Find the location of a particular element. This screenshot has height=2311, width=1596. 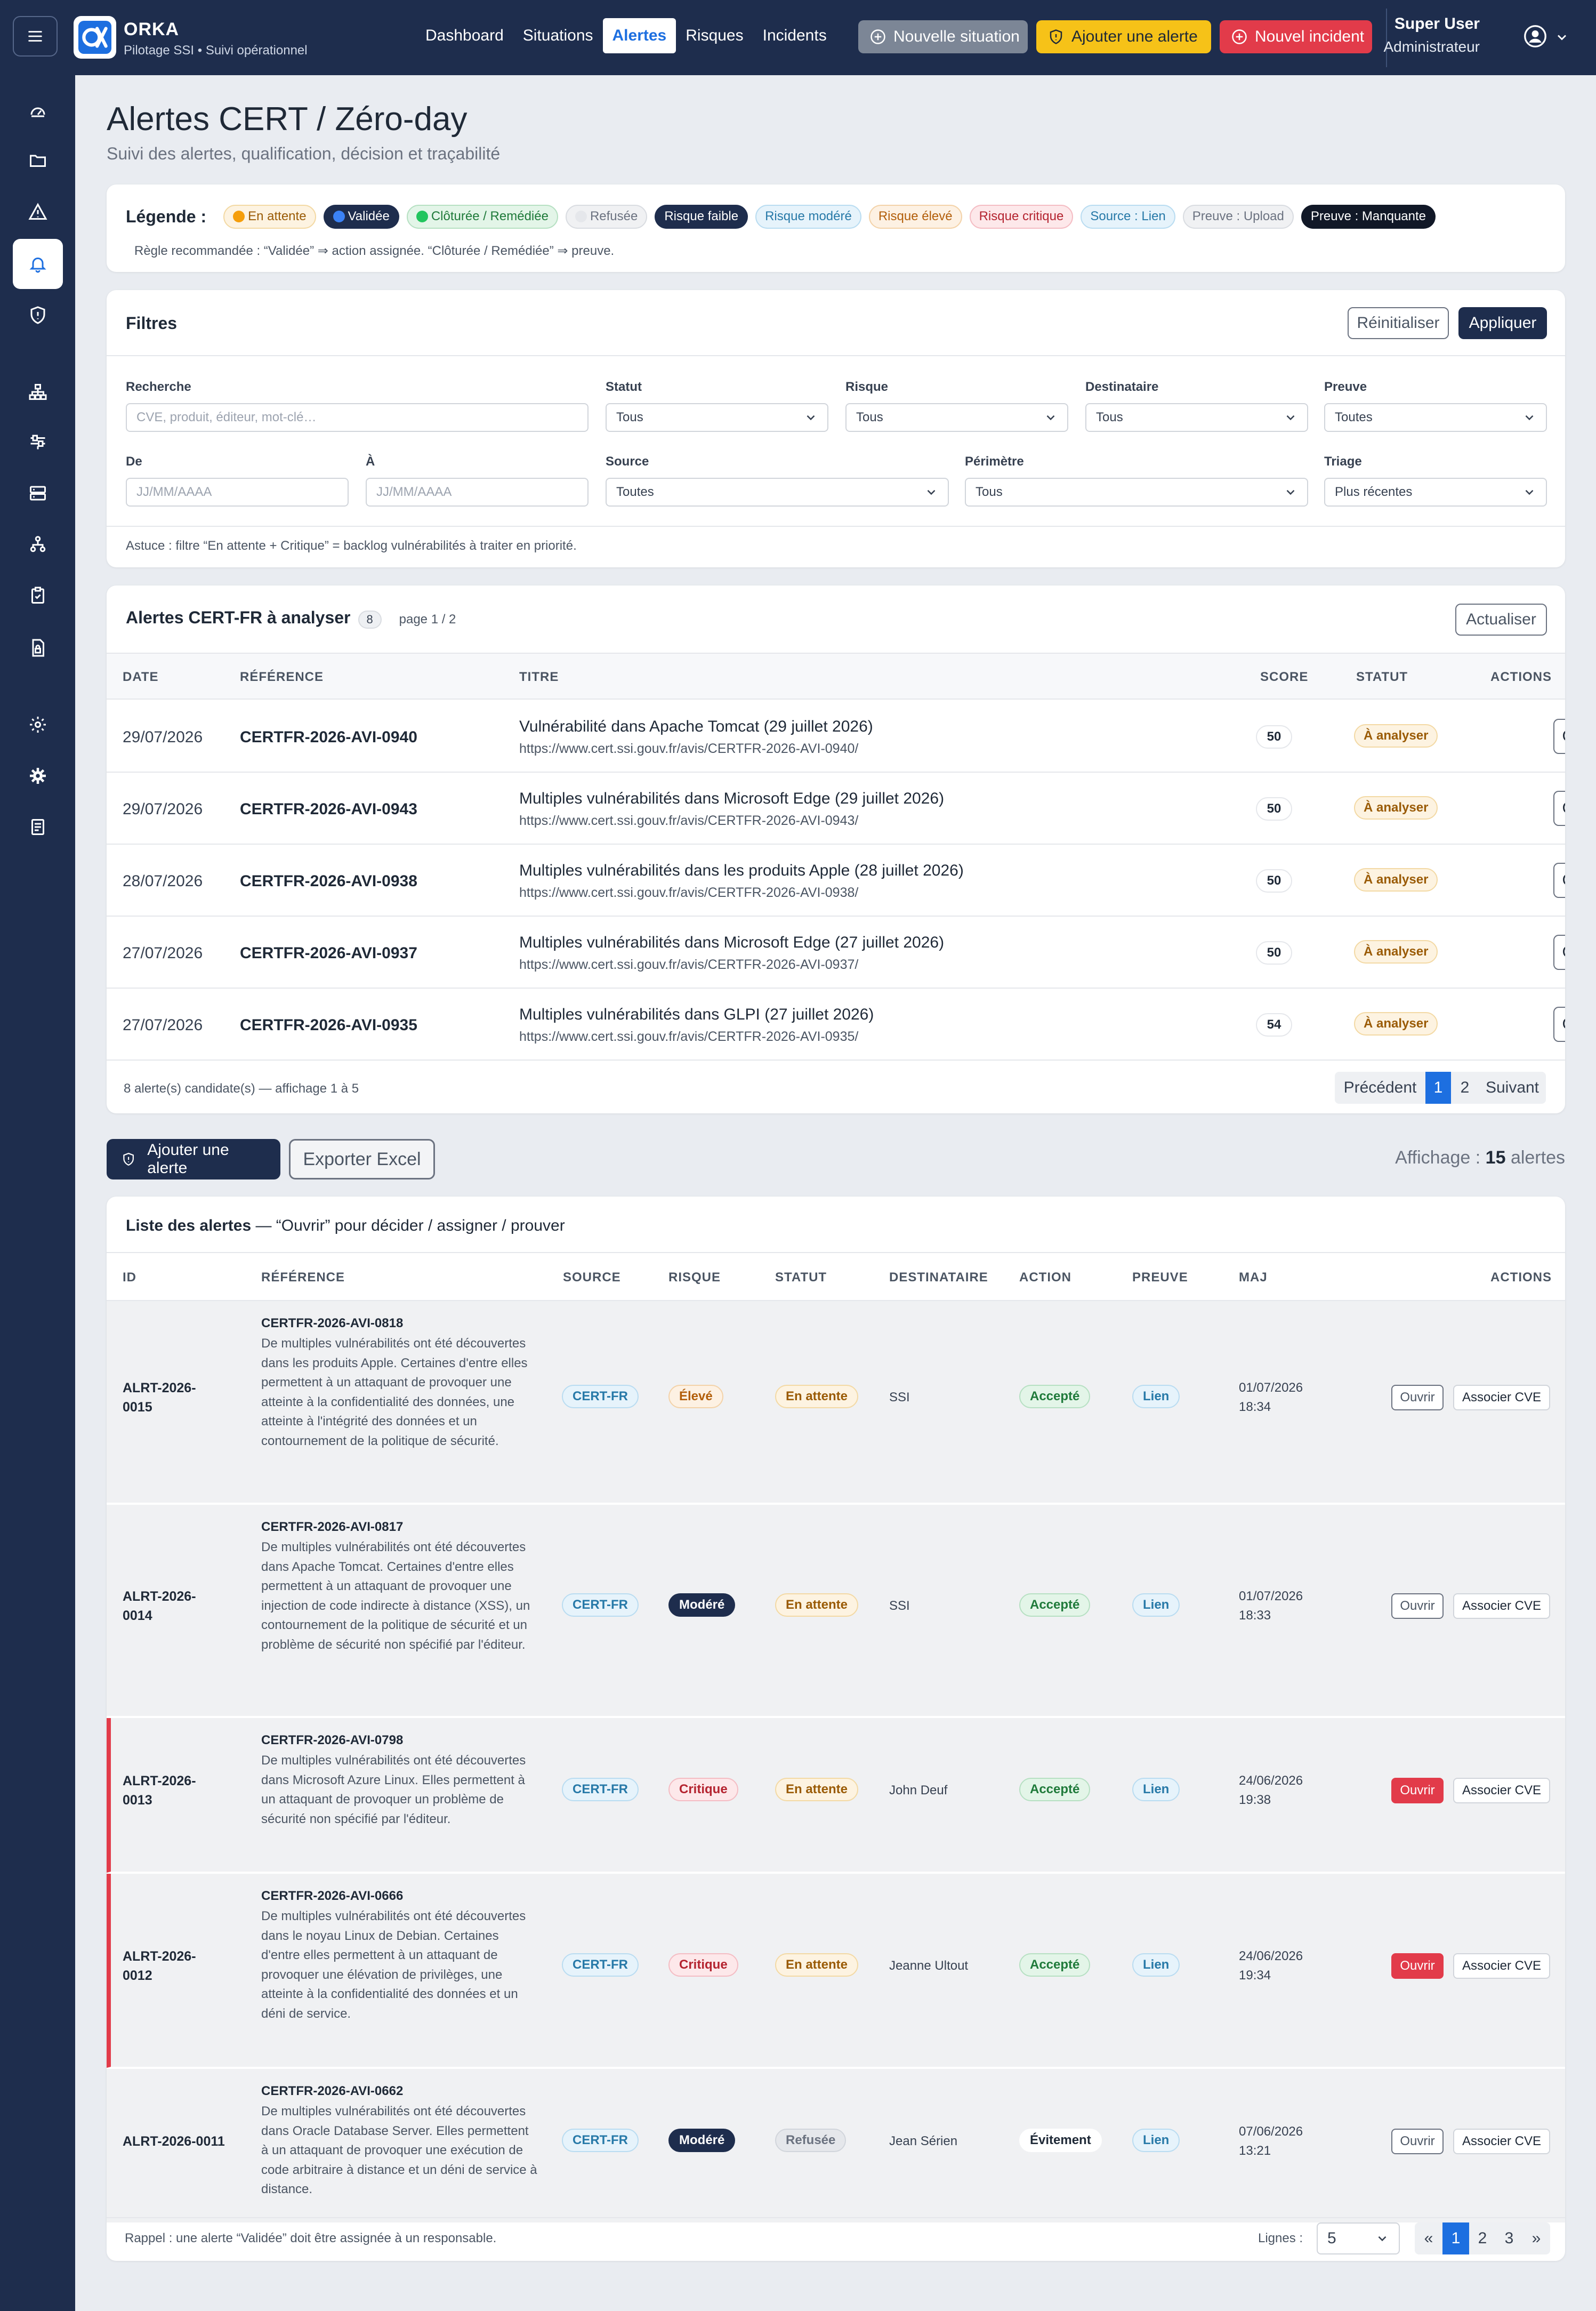

refresh-button: Actualiser is located at coordinates (1501, 620).